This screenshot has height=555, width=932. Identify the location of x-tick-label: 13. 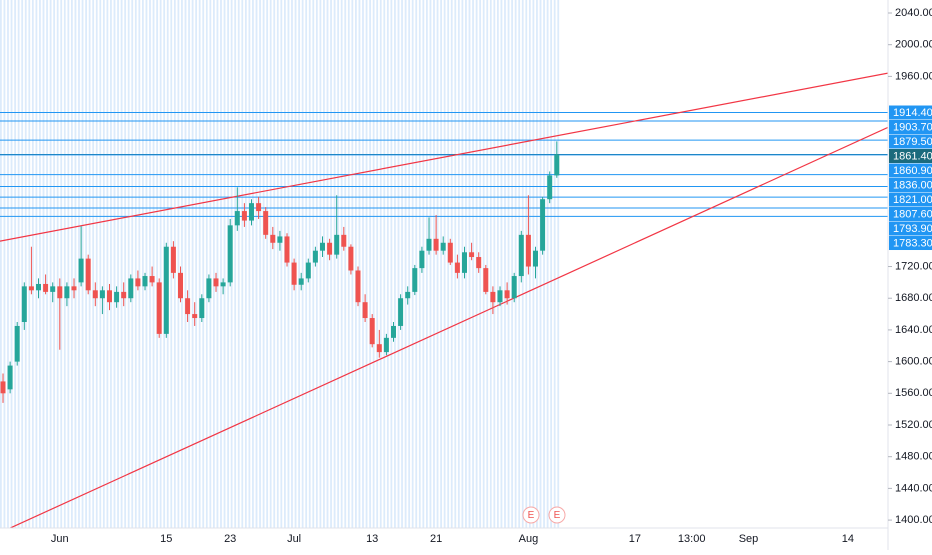
(372, 539).